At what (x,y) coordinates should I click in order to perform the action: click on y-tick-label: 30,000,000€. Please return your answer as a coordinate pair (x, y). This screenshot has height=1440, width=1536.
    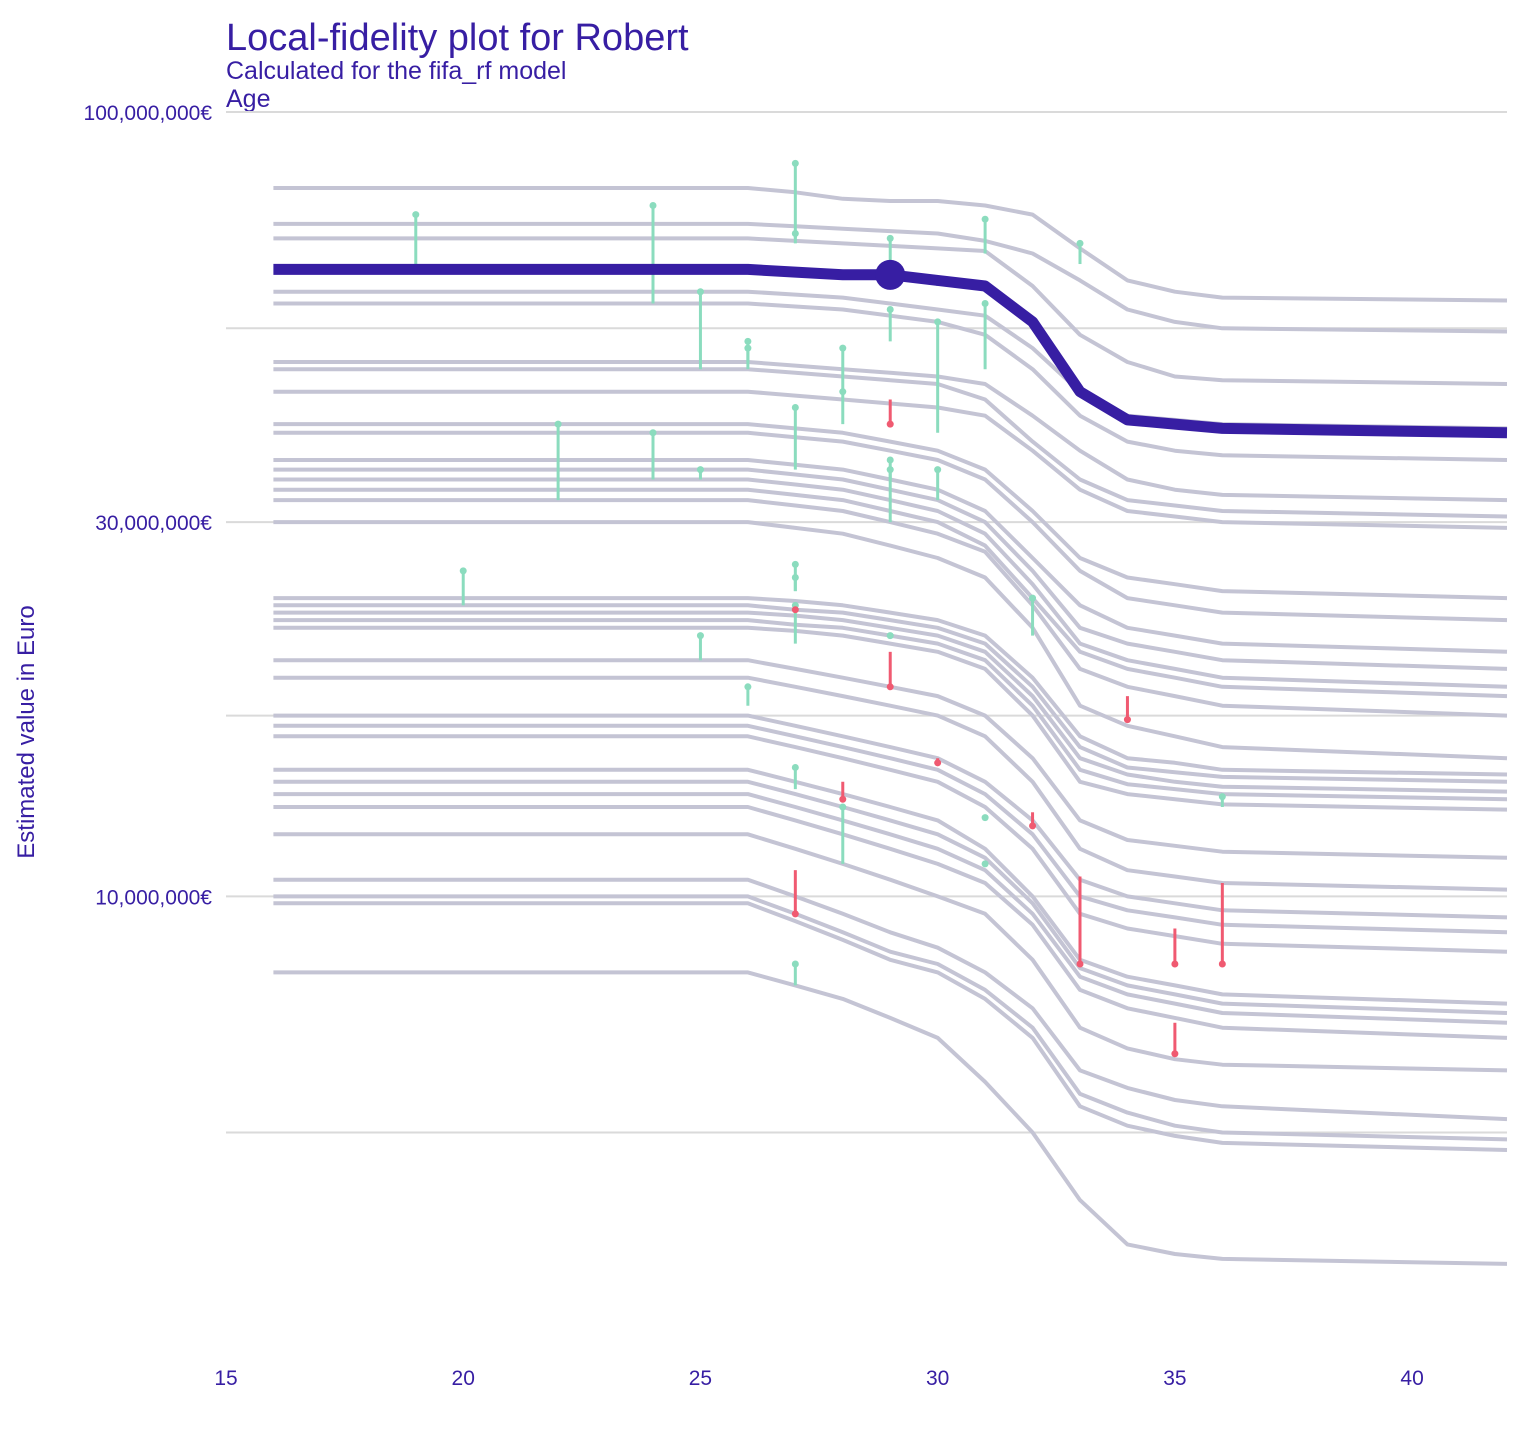
    Looking at the image, I should click on (153, 523).